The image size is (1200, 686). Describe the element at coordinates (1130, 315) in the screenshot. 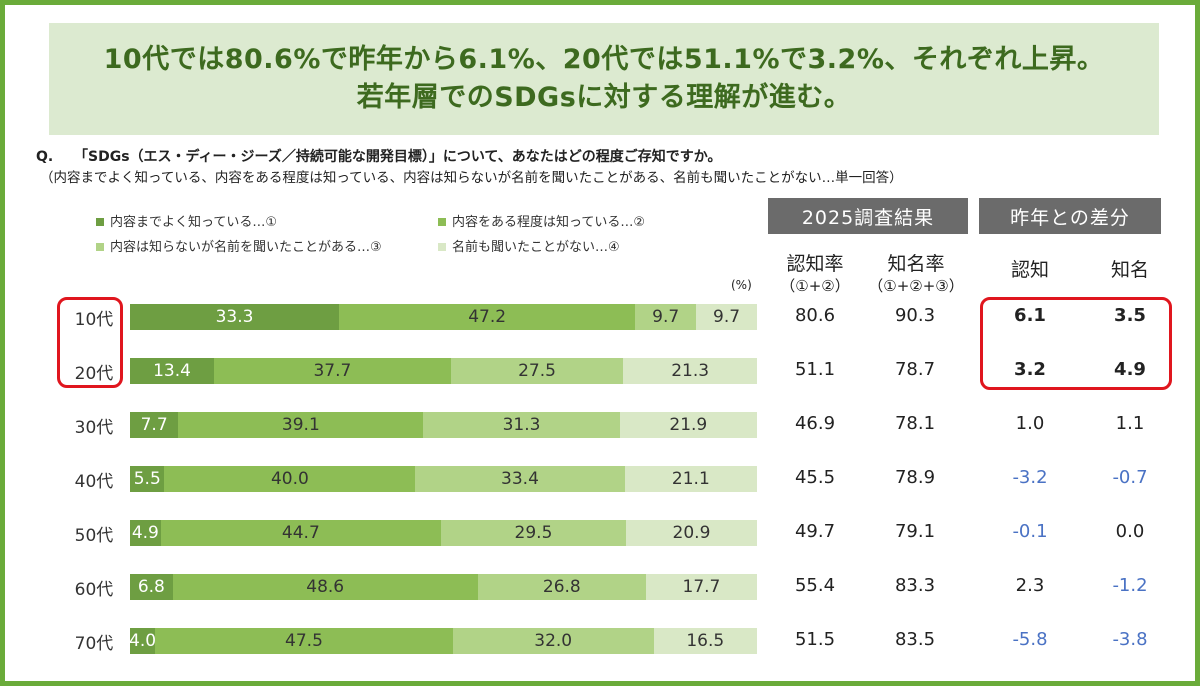

I see `diff-name-value: 3.5` at that location.